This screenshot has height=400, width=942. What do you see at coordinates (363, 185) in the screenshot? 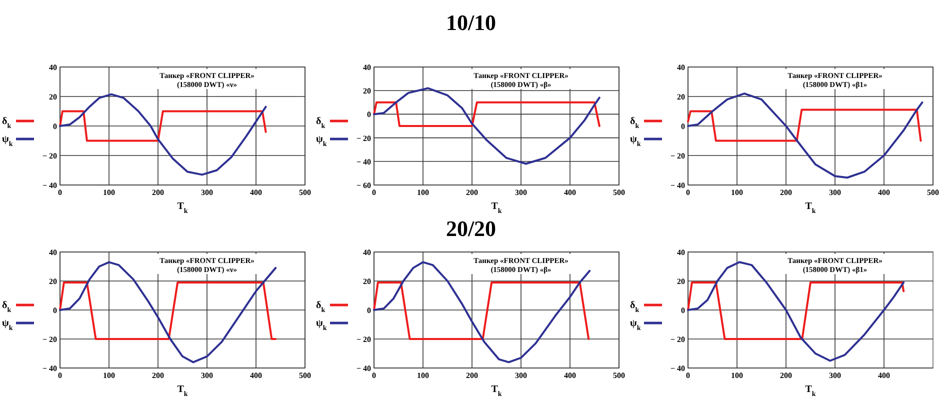
I see `y-tick-label: − 60` at bounding box center [363, 185].